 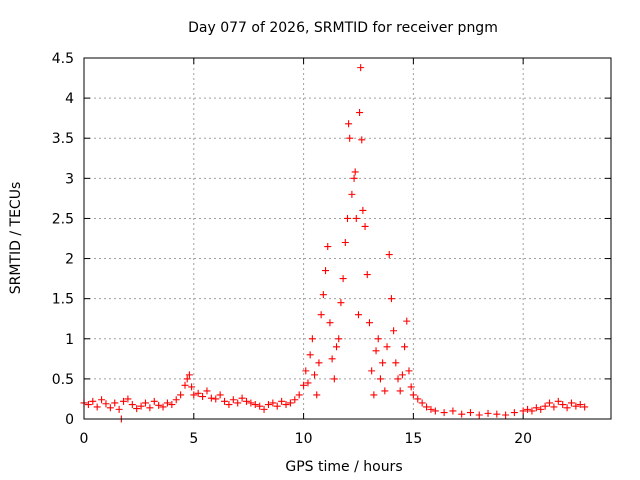 What do you see at coordinates (63, 380) in the screenshot?
I see `y-tick-label: 0.5` at bounding box center [63, 380].